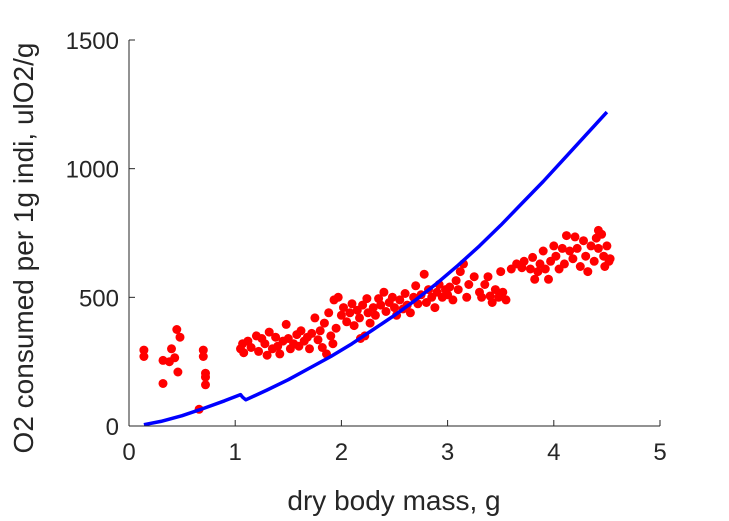  I want to click on x-tick-label: 0, so click(128, 452).